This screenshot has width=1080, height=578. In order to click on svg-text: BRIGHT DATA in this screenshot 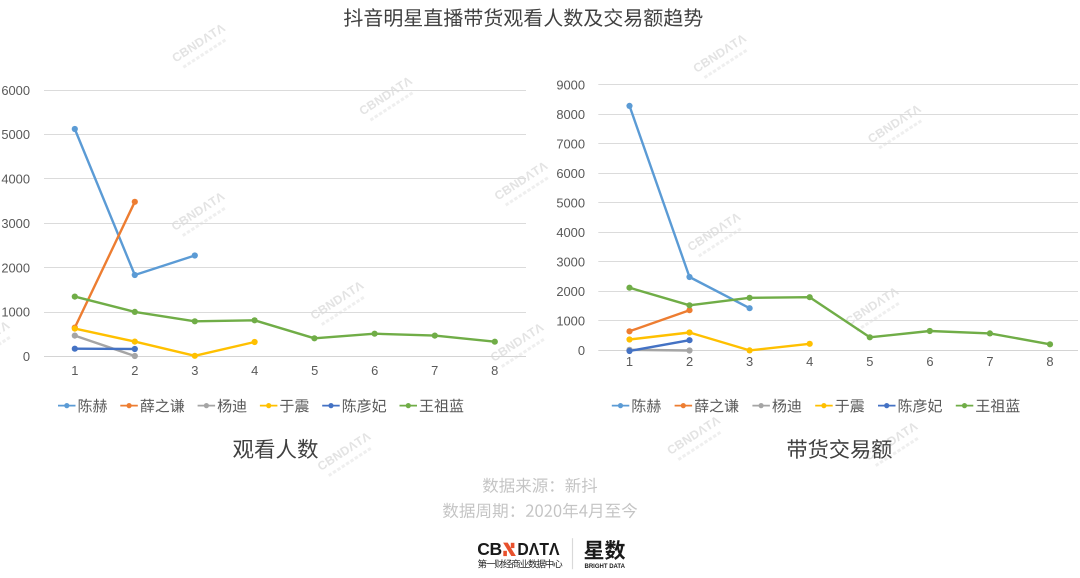, I will do `click(605, 566)`.